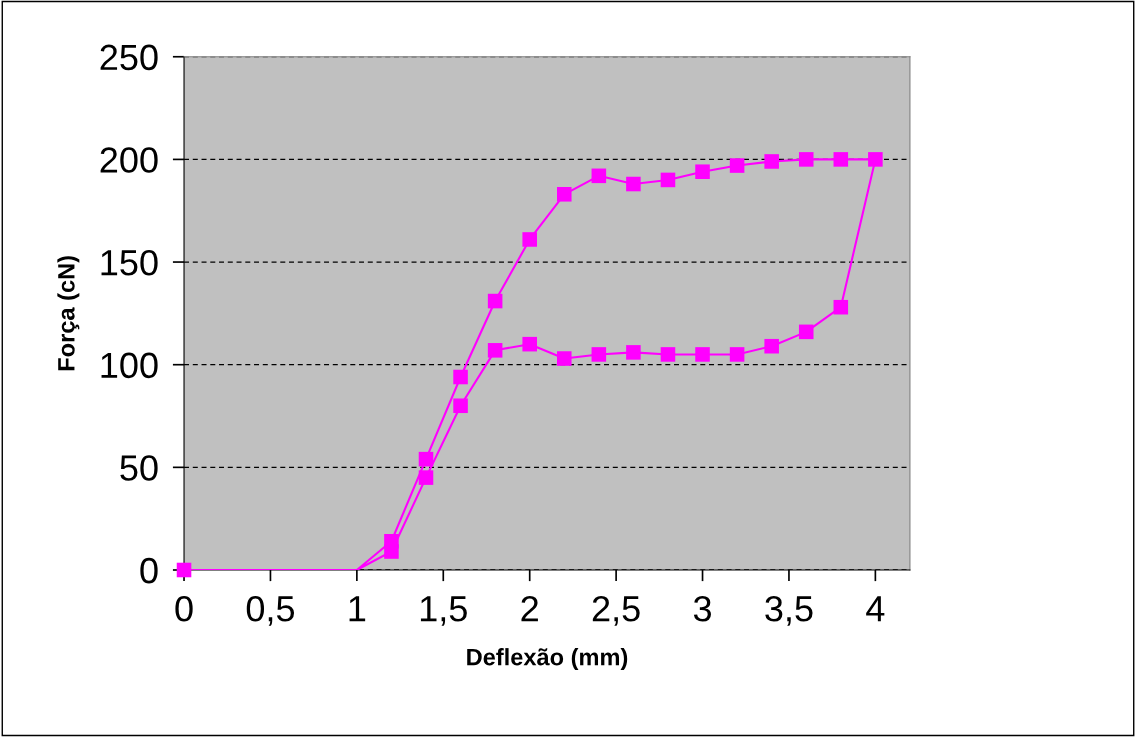  What do you see at coordinates (702, 608) in the screenshot?
I see `x-tick-label: 3` at bounding box center [702, 608].